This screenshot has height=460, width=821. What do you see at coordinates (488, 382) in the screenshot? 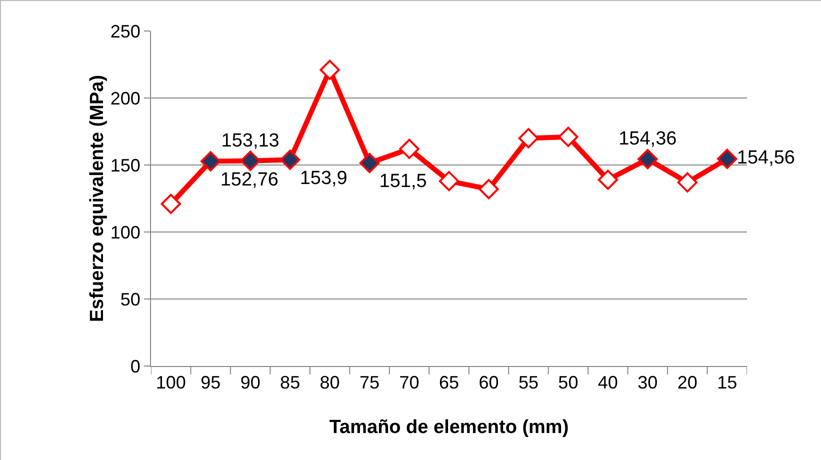
I see `x-tick-label: 60` at bounding box center [488, 382].